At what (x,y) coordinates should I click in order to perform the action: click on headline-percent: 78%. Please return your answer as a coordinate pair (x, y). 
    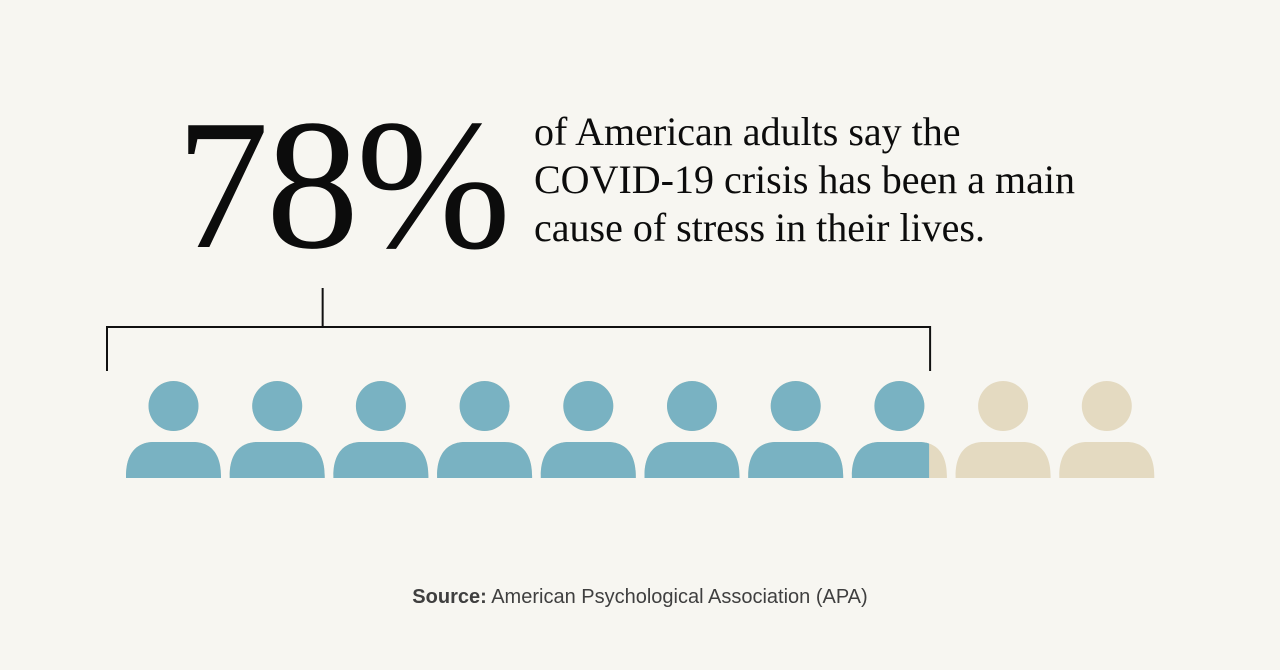
    Looking at the image, I should click on (343, 185).